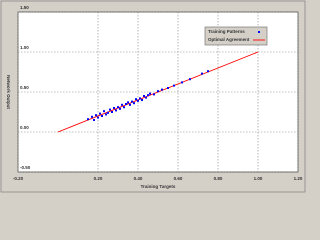  I want to click on x-tick-label: 0.60, so click(178, 178).